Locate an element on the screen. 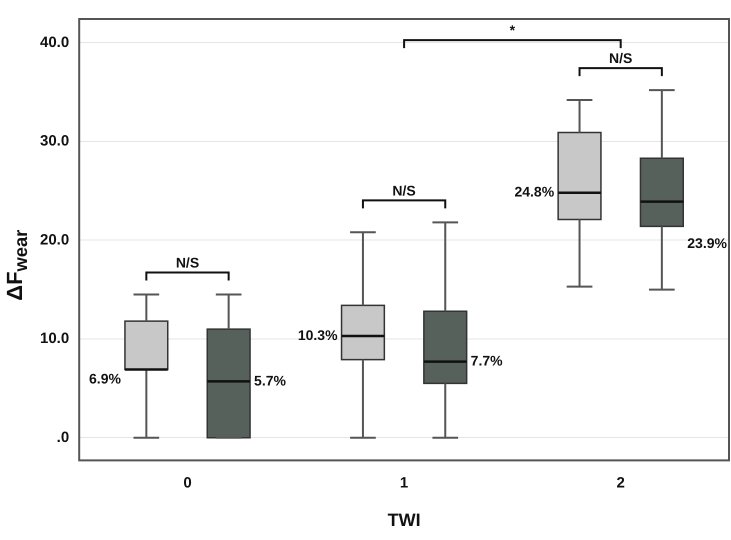 The image size is (731, 540). x-tick-label: 1 is located at coordinates (404, 483).